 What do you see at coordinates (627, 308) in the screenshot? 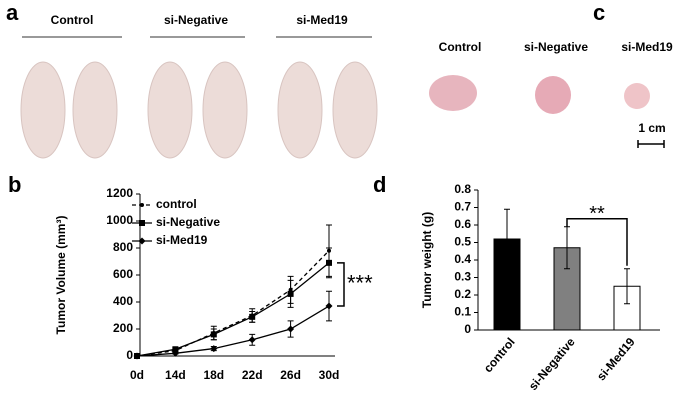
I see `bar` at bounding box center [627, 308].